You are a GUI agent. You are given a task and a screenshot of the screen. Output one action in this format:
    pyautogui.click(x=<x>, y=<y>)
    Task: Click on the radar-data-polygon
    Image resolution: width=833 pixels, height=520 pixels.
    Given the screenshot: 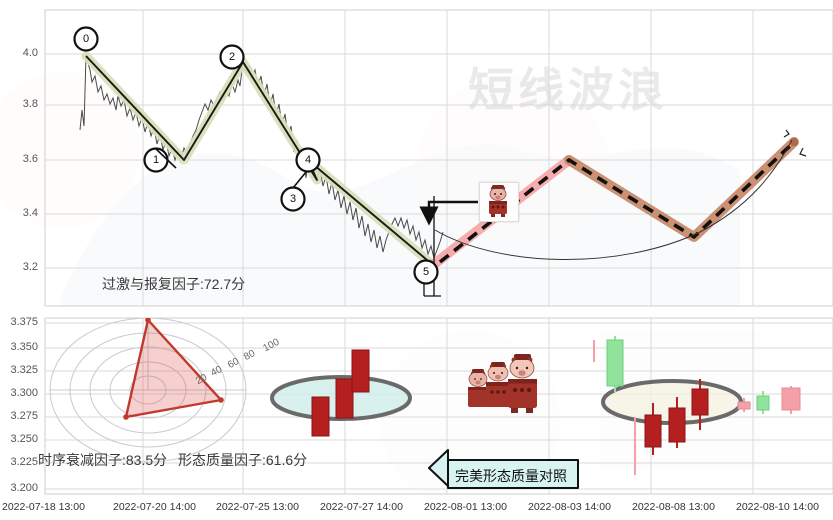 What is the action you would take?
    pyautogui.click(x=174, y=368)
    